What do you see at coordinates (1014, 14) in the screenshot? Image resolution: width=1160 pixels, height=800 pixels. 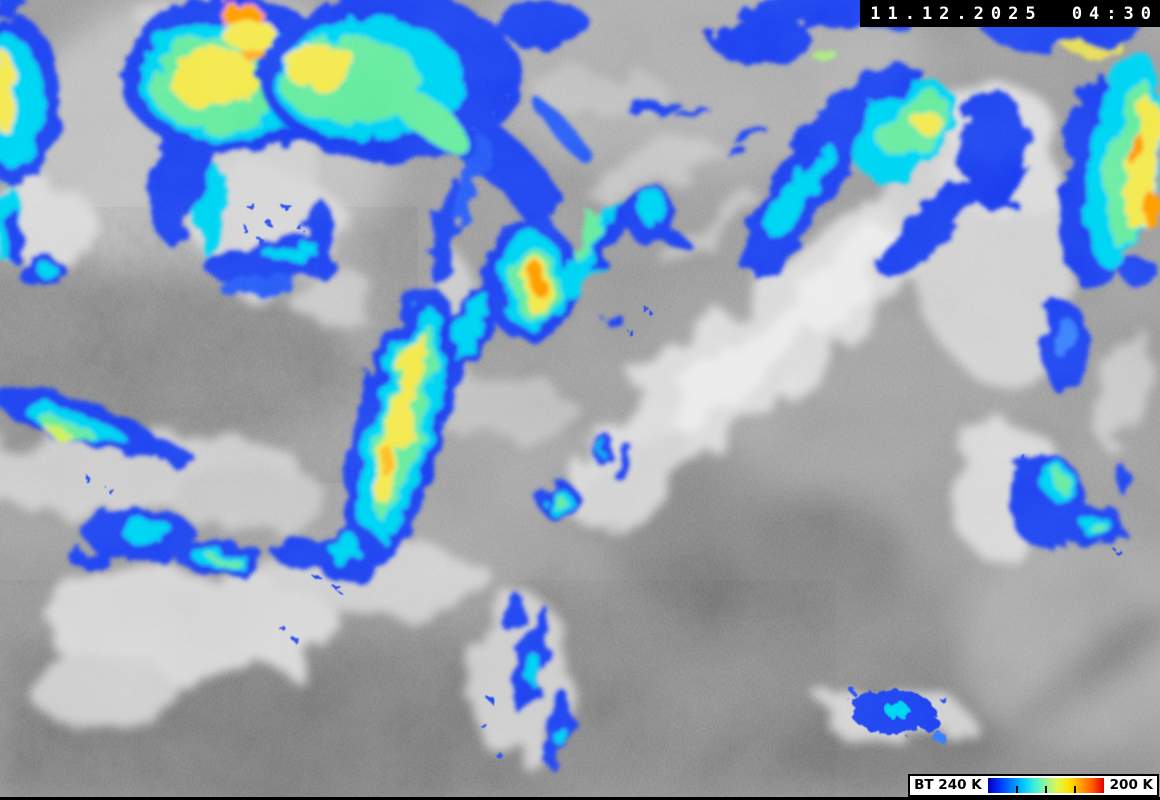 I see `timestamp-text: 11.12.2025 04:30` at bounding box center [1014, 14].